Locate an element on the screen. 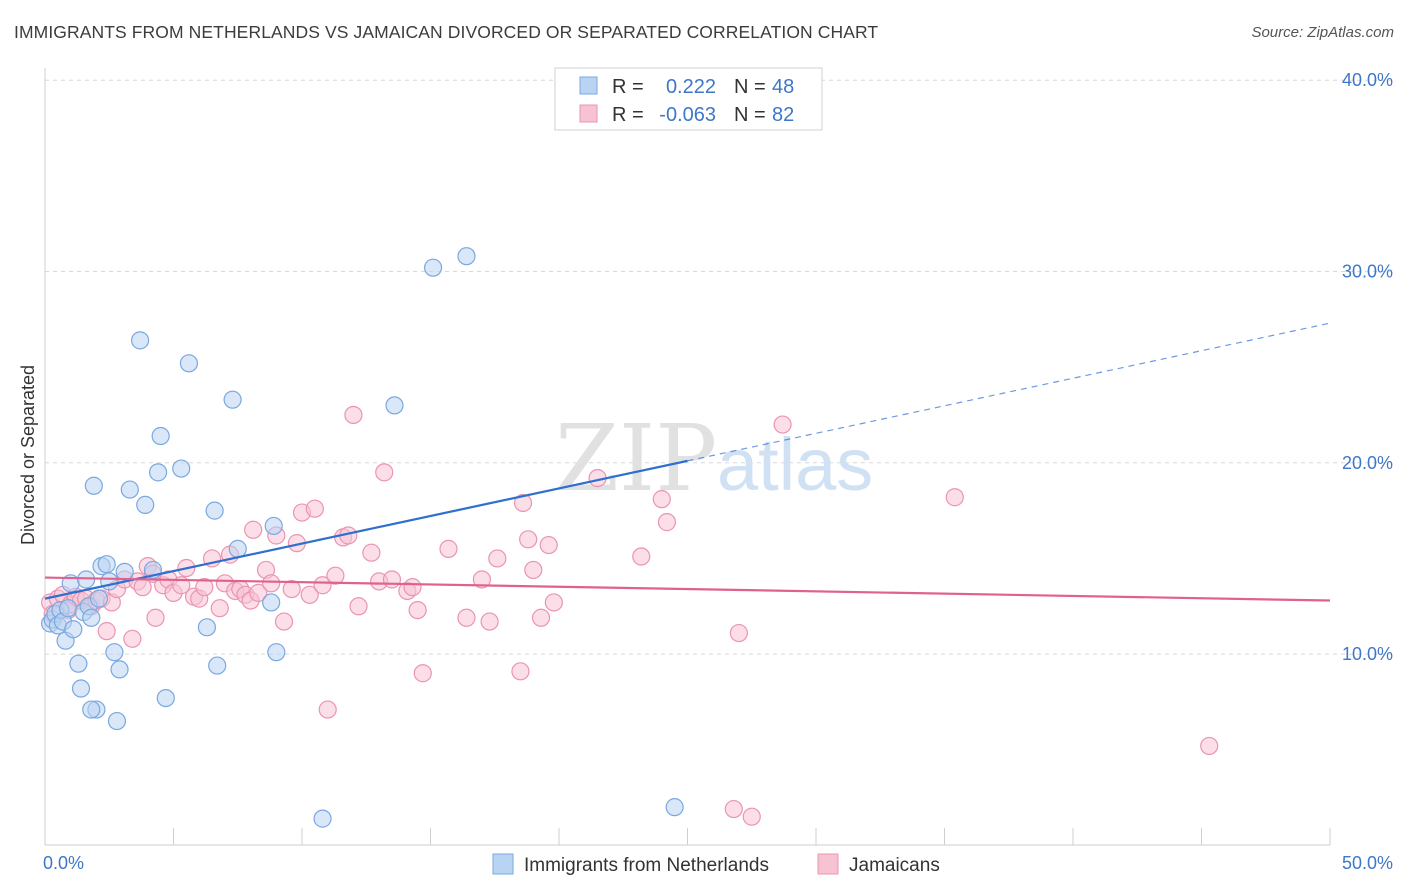 This screenshot has height=892, width=1406. x-tick-label-0: 0.0% is located at coordinates (63, 863).